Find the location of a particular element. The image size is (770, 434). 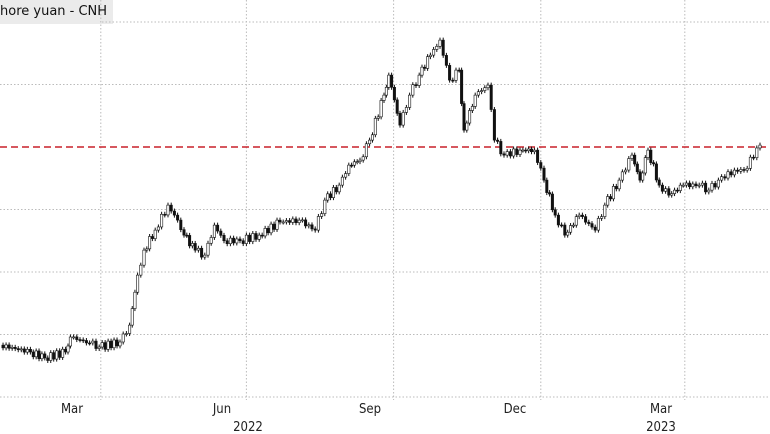

x-tick-label: Jun is located at coordinates (221, 409).